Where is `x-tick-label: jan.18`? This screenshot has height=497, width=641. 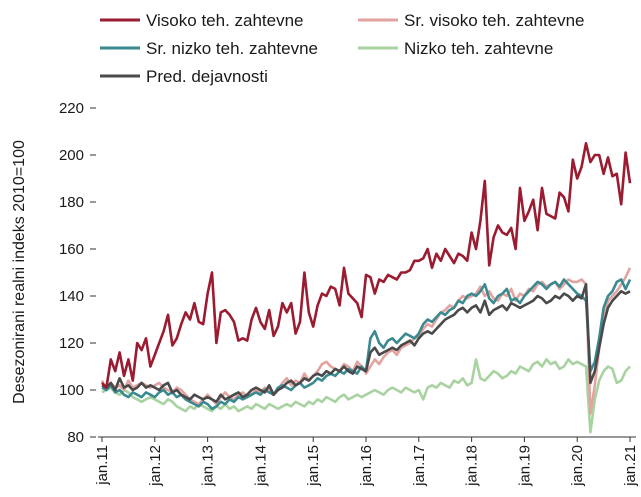 x-tick-label: jan.18 is located at coordinates (472, 466).